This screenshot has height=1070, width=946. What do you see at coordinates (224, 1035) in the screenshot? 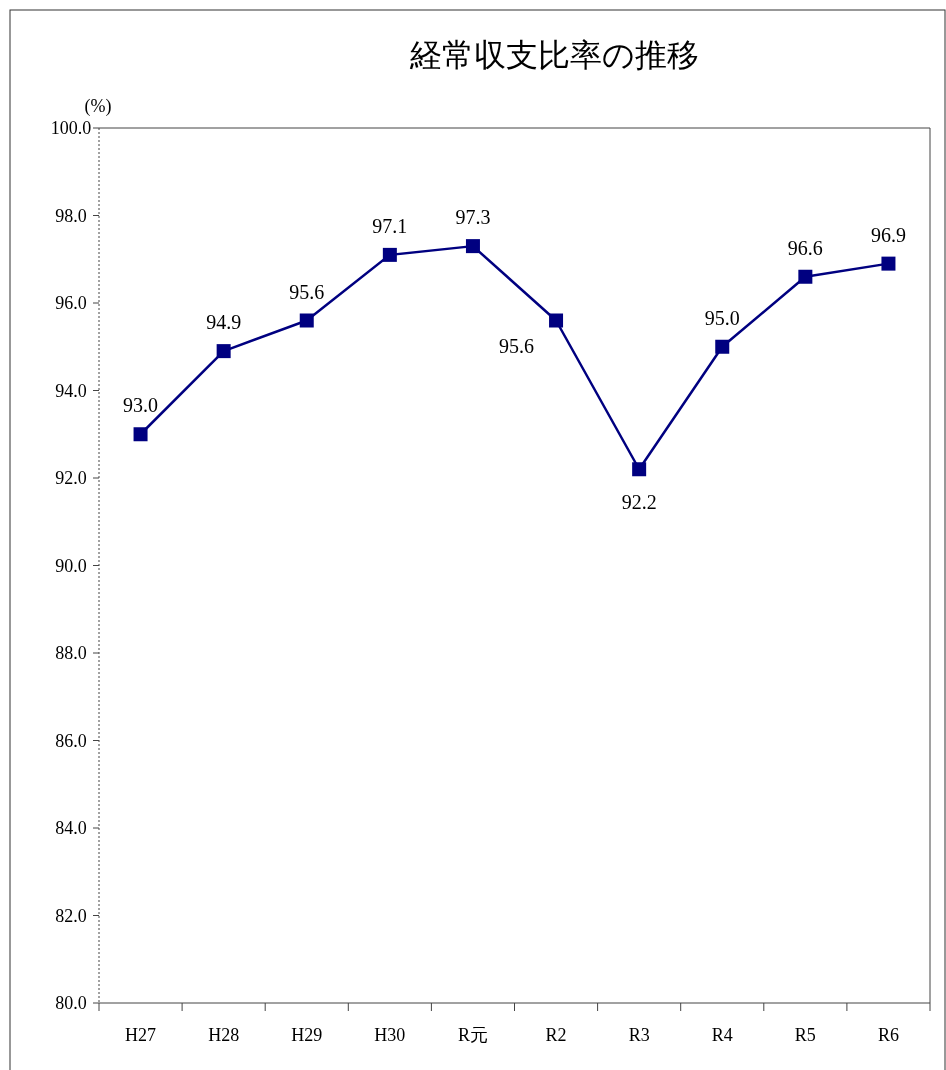
I see `x-tick-label: H28` at bounding box center [224, 1035].